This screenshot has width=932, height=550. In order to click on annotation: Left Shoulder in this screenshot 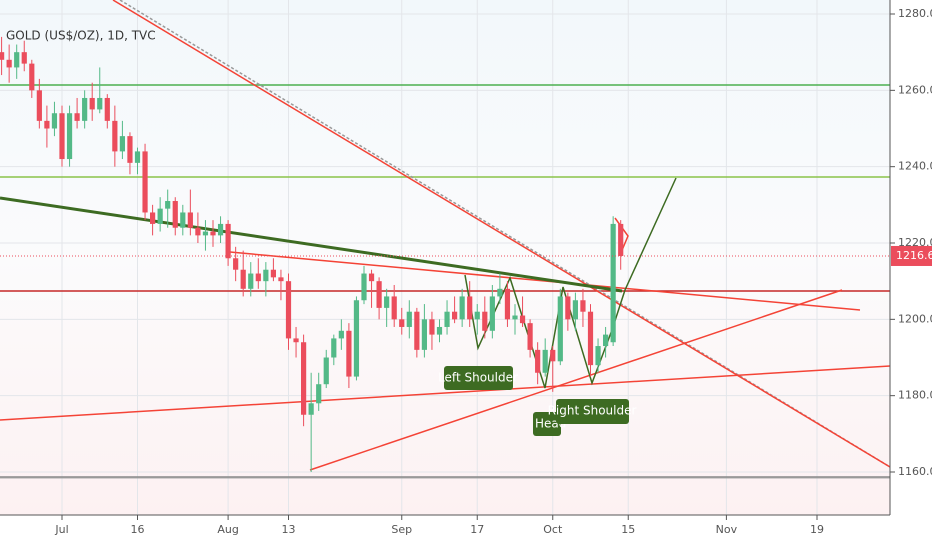, I will do `click(478, 378)`.